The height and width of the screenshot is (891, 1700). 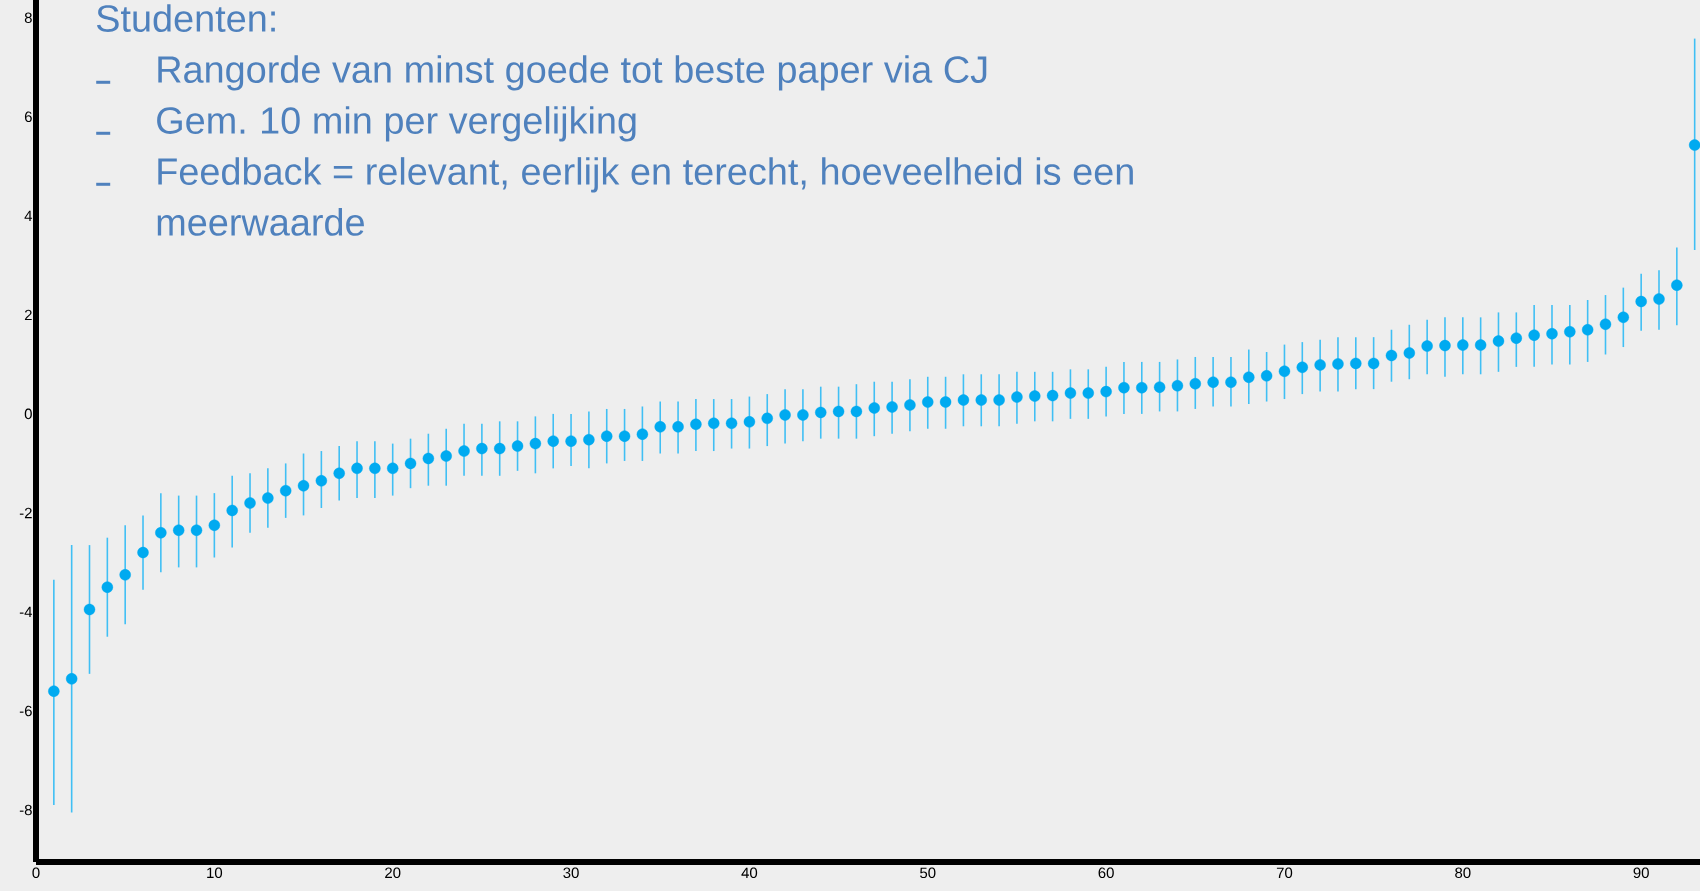 What do you see at coordinates (1284, 873) in the screenshot?
I see `x-tick-label: 70` at bounding box center [1284, 873].